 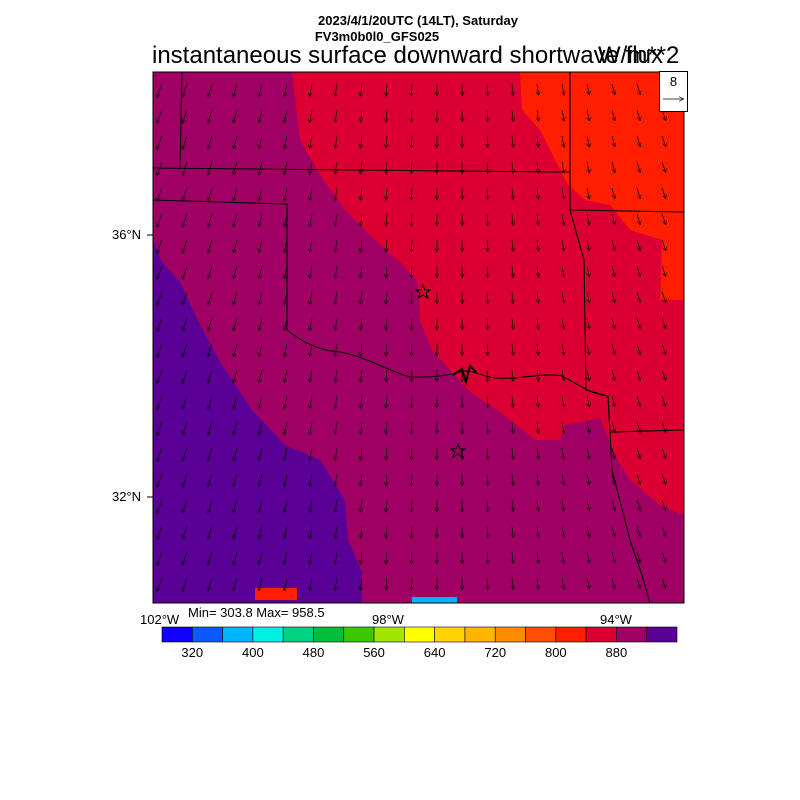 What do you see at coordinates (673, 81) in the screenshot?
I see `vector-reference-value: 8` at bounding box center [673, 81].